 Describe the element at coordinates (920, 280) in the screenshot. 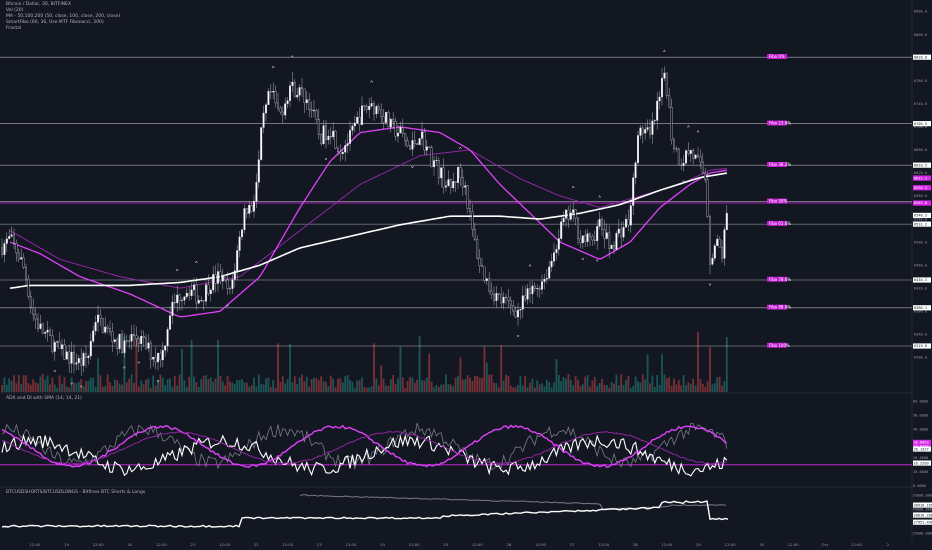

I see `price-axis-tag-label: 6434.3` at that location.